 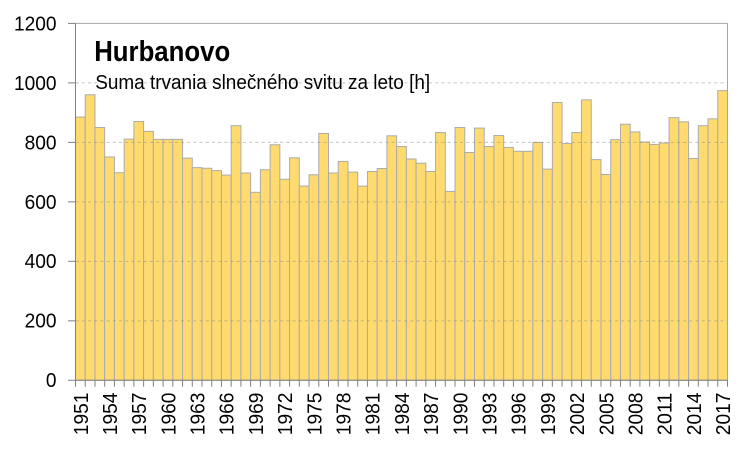 What do you see at coordinates (578, 414) in the screenshot?
I see `svg-text: 2002` at bounding box center [578, 414].